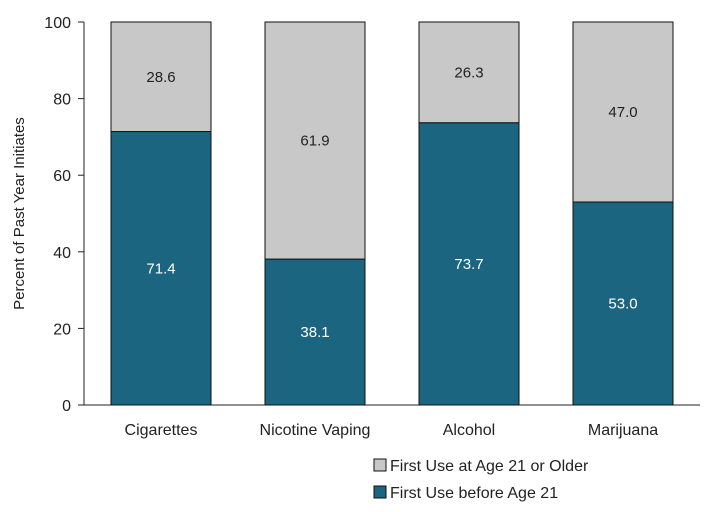 Image resolution: width=710 pixels, height=512 pixels. Describe the element at coordinates (57, 23) in the screenshot. I see `y-tick-label: 100` at that location.